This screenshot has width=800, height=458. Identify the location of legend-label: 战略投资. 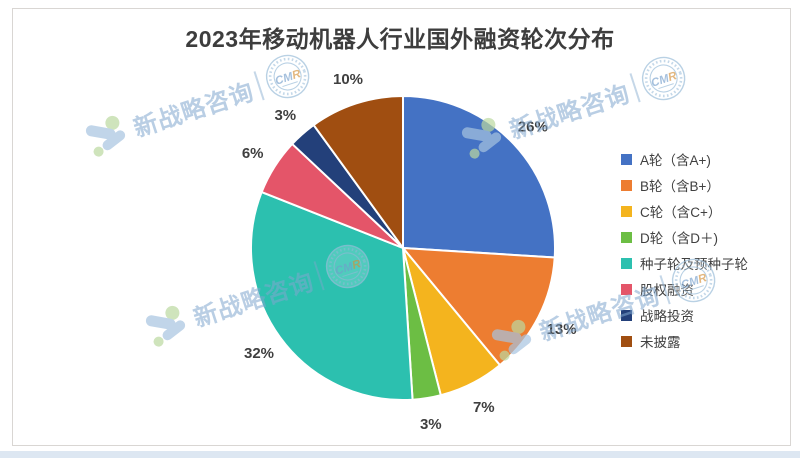
(667, 316).